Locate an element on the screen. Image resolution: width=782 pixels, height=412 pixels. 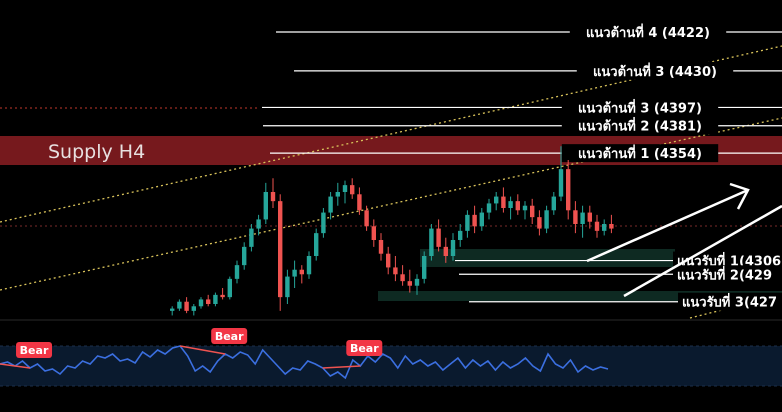
rsi-band is located at coordinates (391, 366).